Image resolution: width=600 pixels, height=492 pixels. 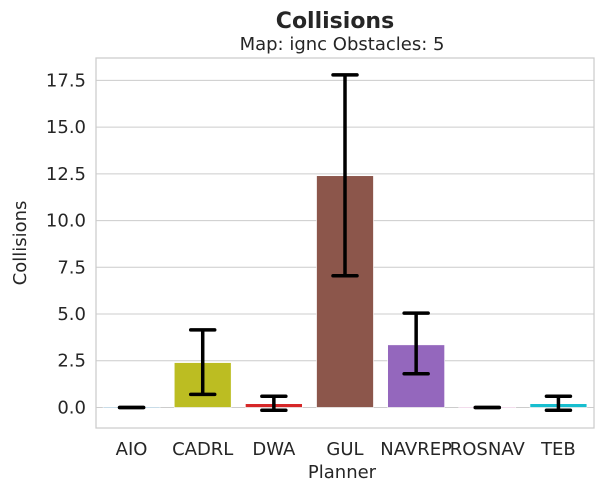 What do you see at coordinates (66, 174) in the screenshot?
I see `y-tick-label: 12.5` at bounding box center [66, 174].